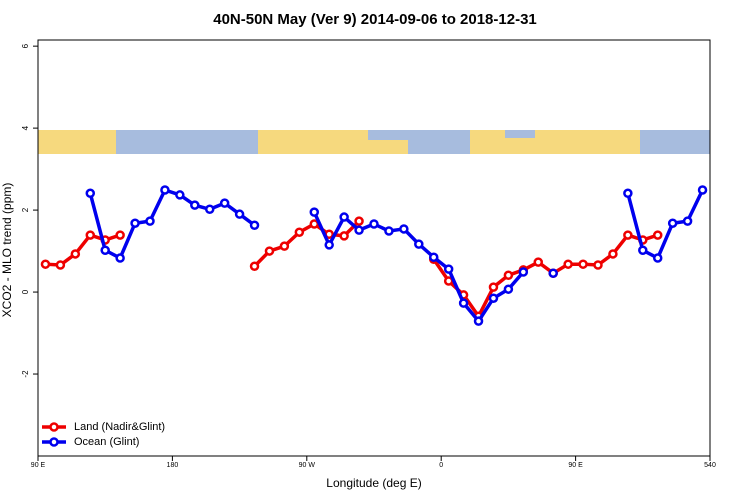 The width and height of the screenshot is (750, 500). What do you see at coordinates (7, 250) in the screenshot?
I see `y-axis-label: XCO2 - MLO trend (ppm)` at bounding box center [7, 250].